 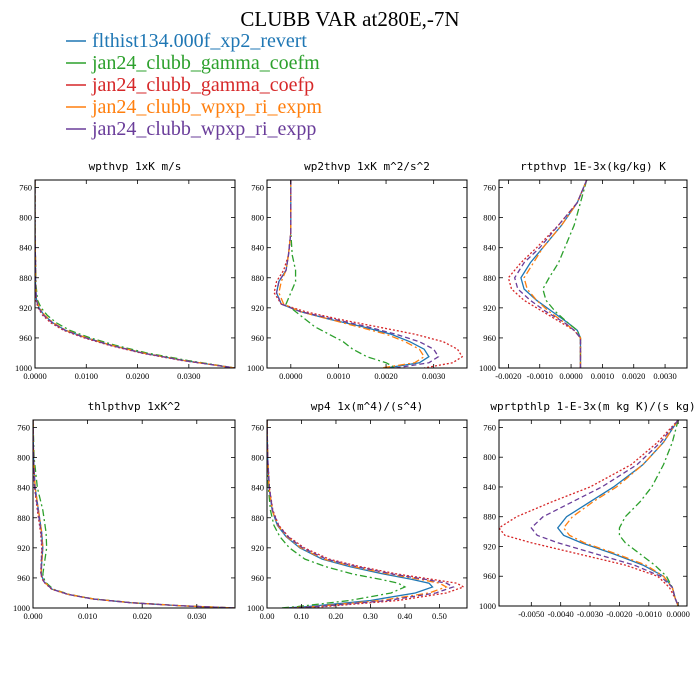 I want to click on x-tick-label: 0.50, so click(x=439, y=616).